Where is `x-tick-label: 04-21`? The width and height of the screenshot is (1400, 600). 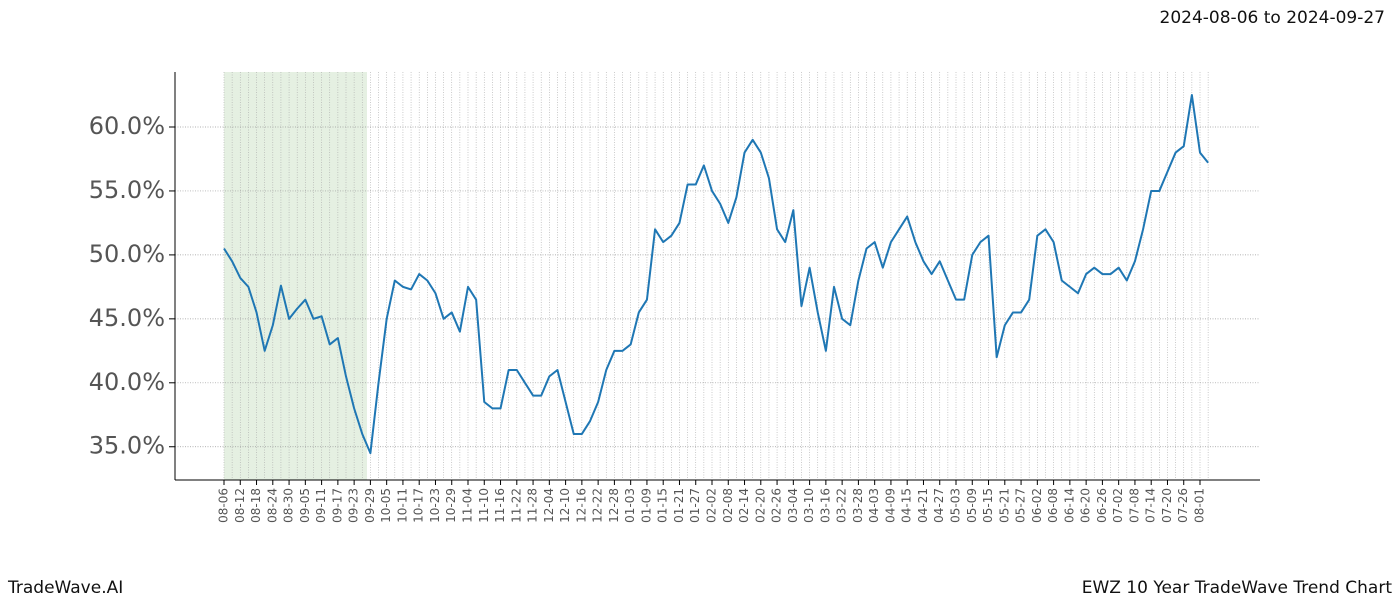 x-tick-label: 04-21 is located at coordinates (923, 505).